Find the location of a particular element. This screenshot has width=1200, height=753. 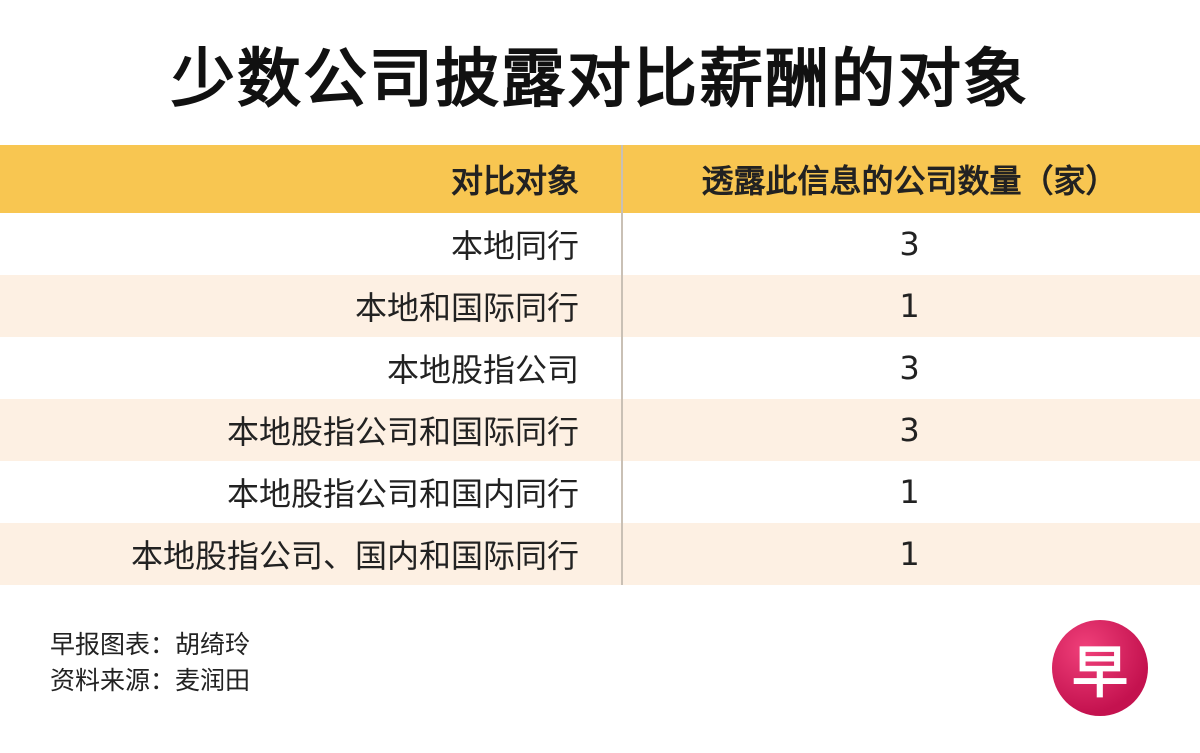

header-row: 对比对象 透露此信息的公司数量（家） is located at coordinates (600, 179).